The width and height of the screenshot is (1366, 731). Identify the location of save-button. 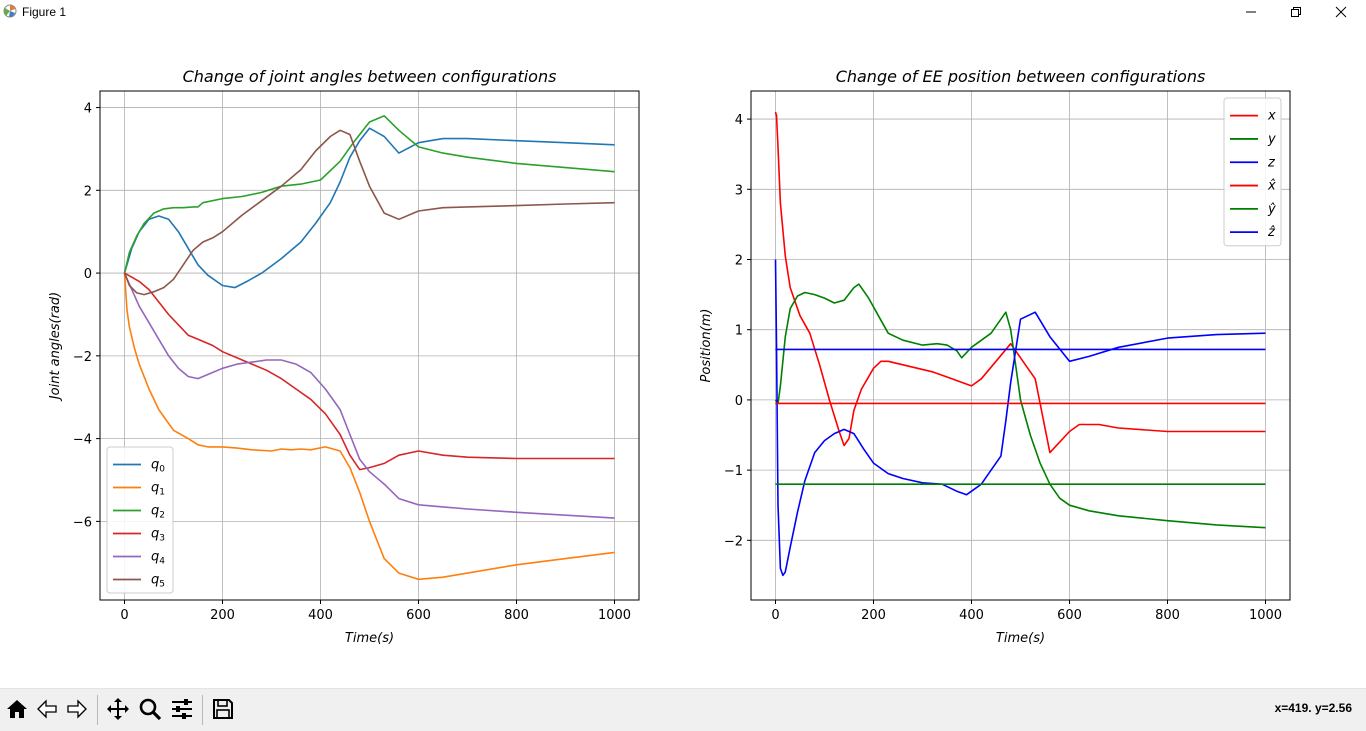
(223, 709).